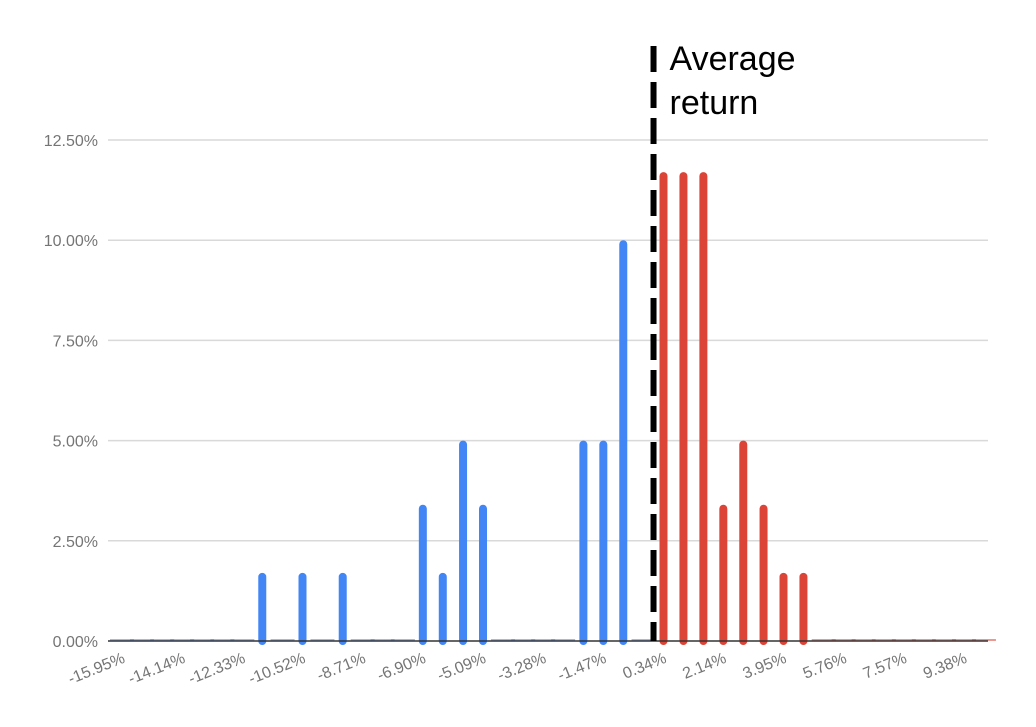 The width and height of the screenshot is (1036, 727). Describe the element at coordinates (75, 442) in the screenshot. I see `y-tick-label: 5.00%` at that location.